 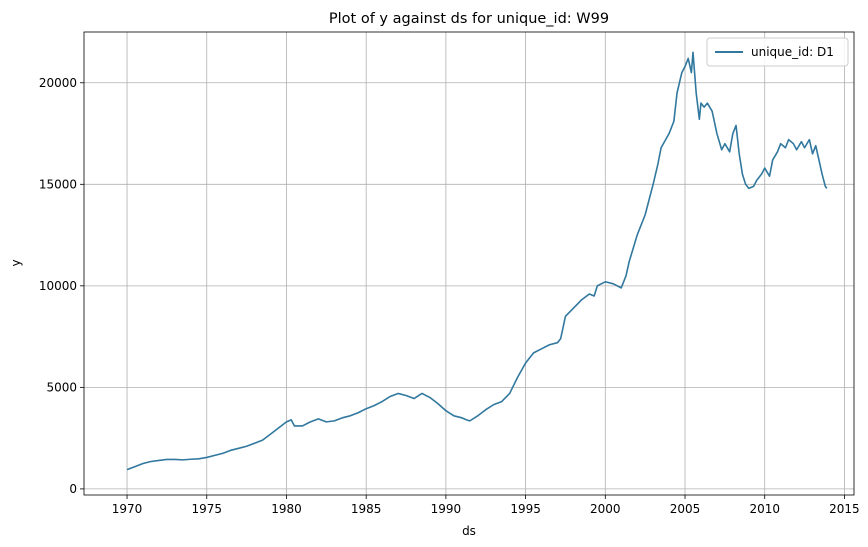 What do you see at coordinates (446, 509) in the screenshot?
I see `x-tick-label: 1990` at bounding box center [446, 509].